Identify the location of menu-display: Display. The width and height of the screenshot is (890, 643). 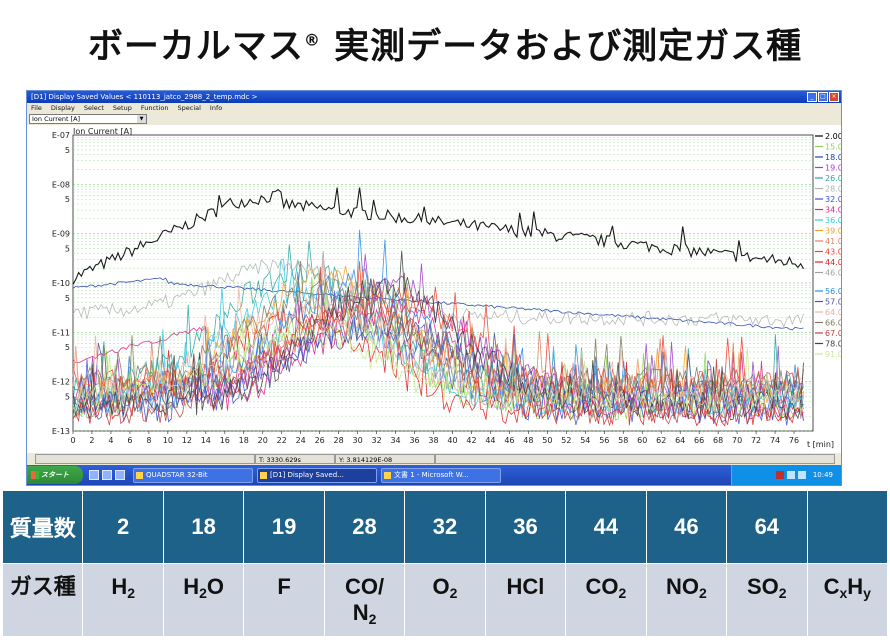
(62, 108).